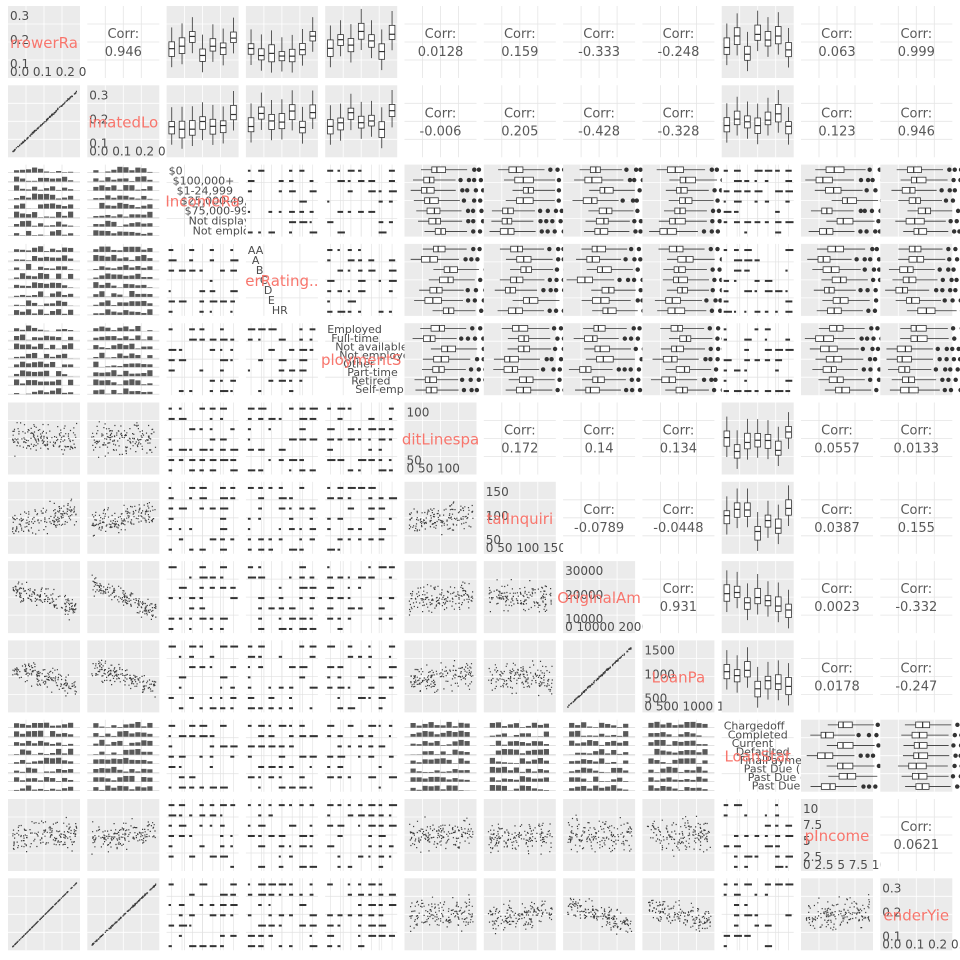  What do you see at coordinates (837, 597) in the screenshot?
I see `panel-r8-c11: Corr:0.0023` at bounding box center [837, 597].